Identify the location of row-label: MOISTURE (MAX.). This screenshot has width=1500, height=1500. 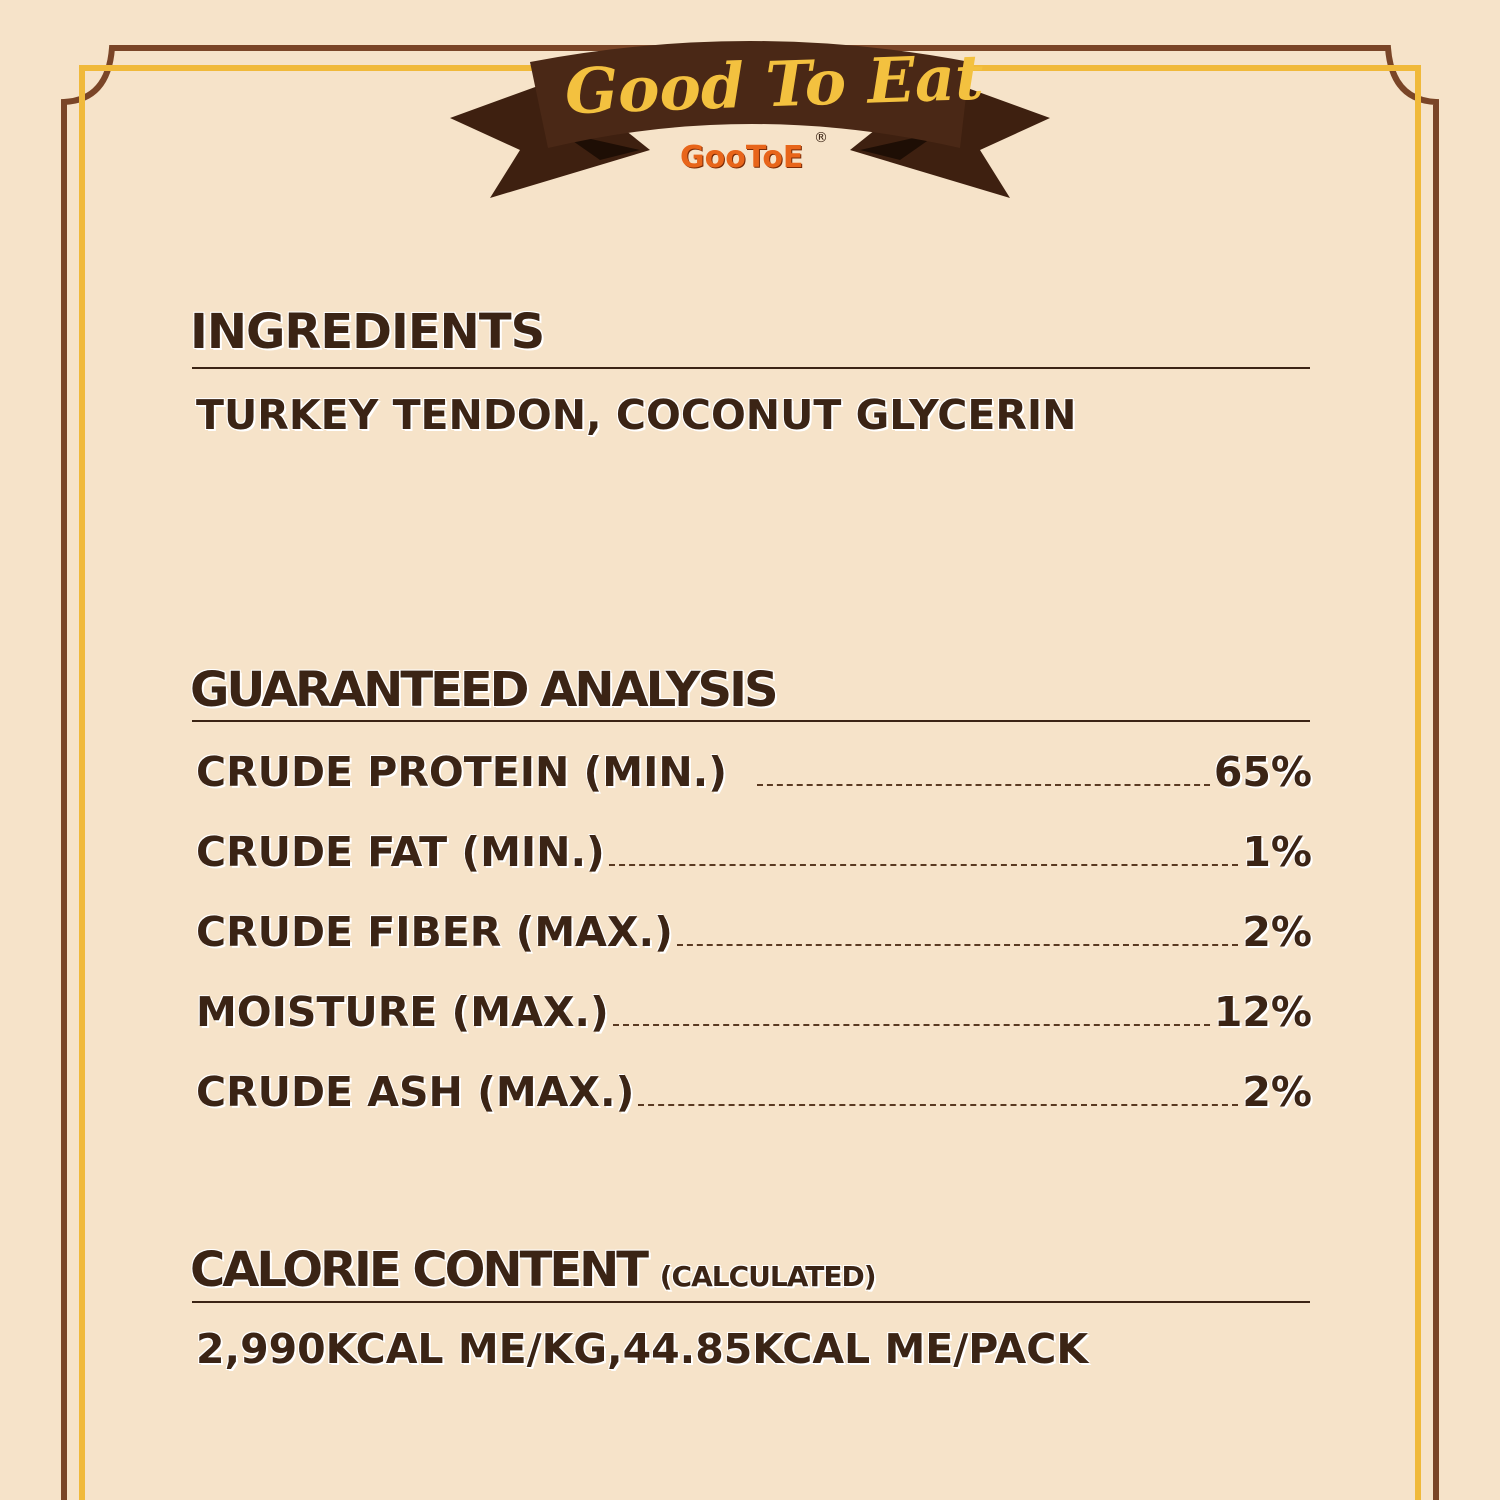
(402, 1012).